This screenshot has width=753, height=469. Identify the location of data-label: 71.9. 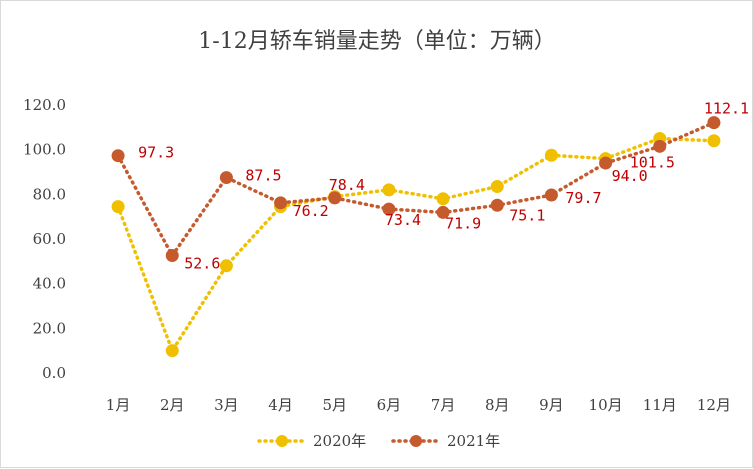
(463, 223).